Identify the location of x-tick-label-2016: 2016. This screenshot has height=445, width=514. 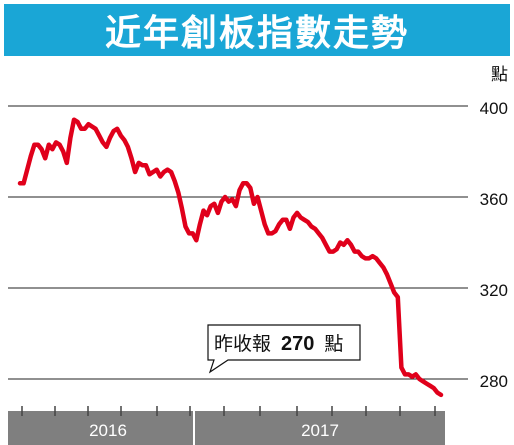
(108, 430).